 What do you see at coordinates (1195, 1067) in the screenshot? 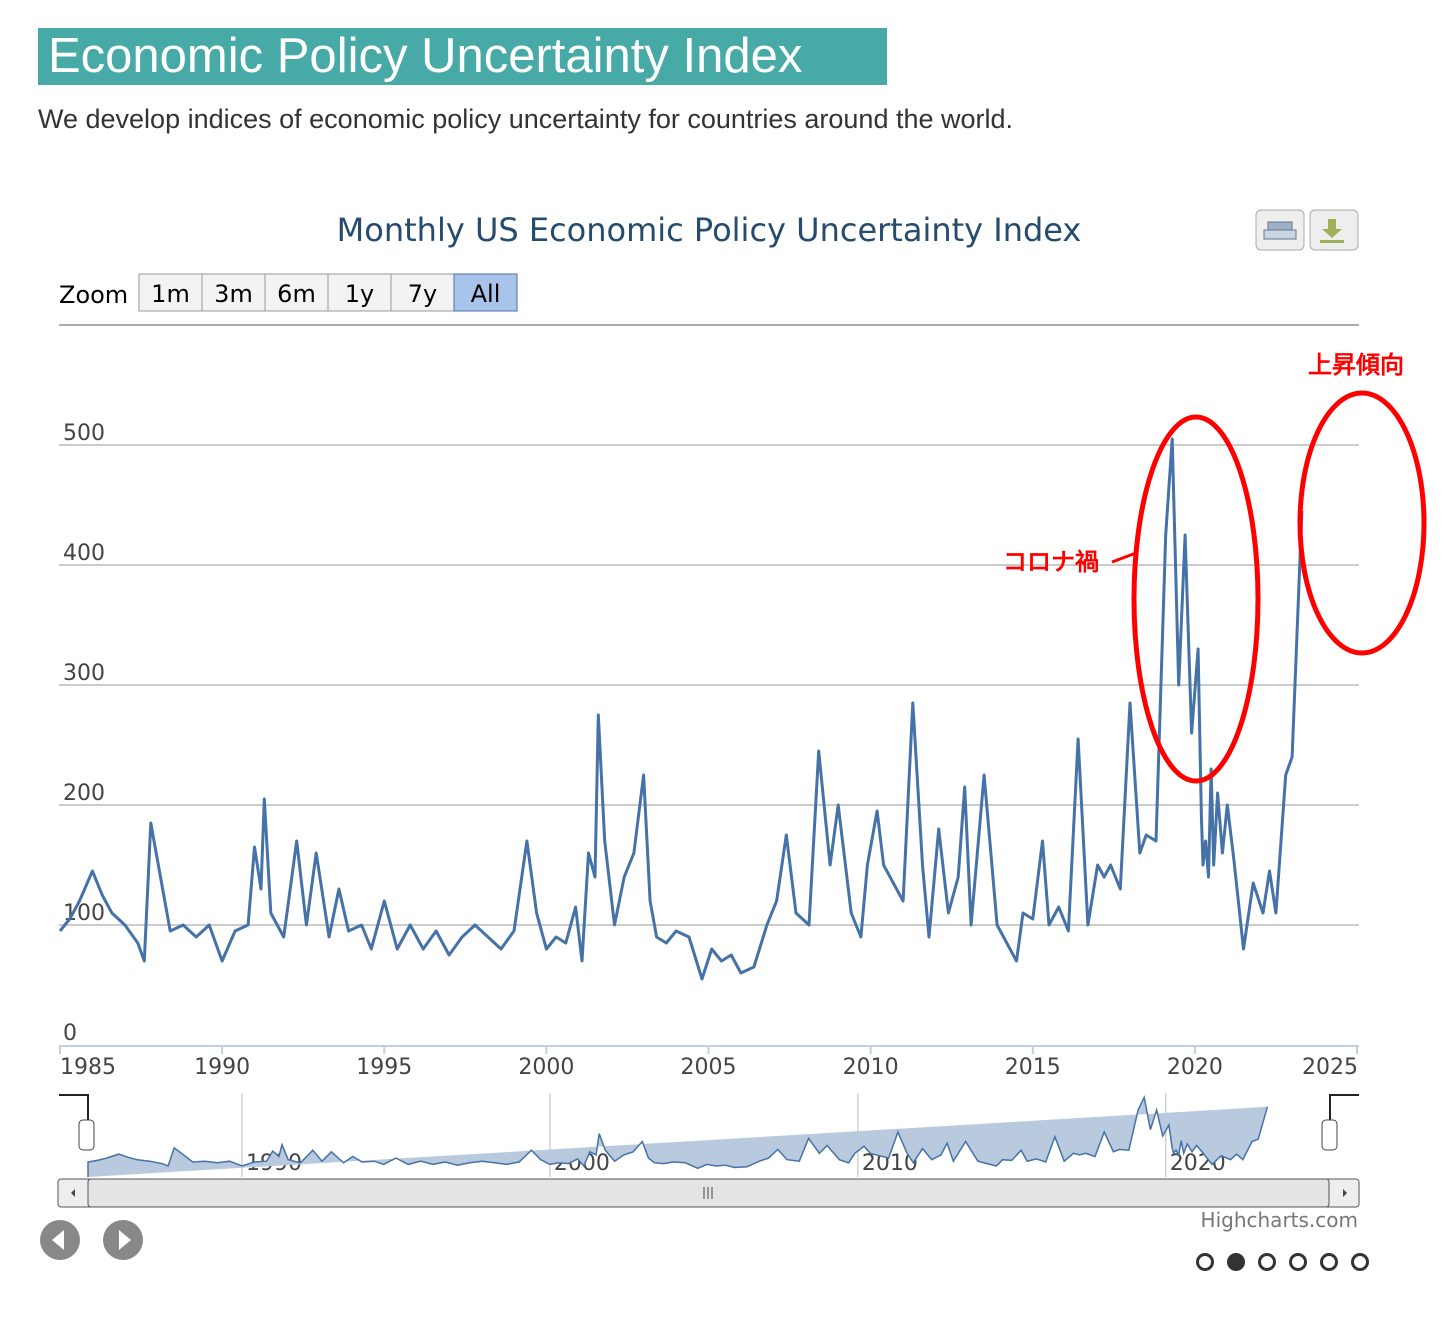
I see `x-tick-label: 2020` at bounding box center [1195, 1067].